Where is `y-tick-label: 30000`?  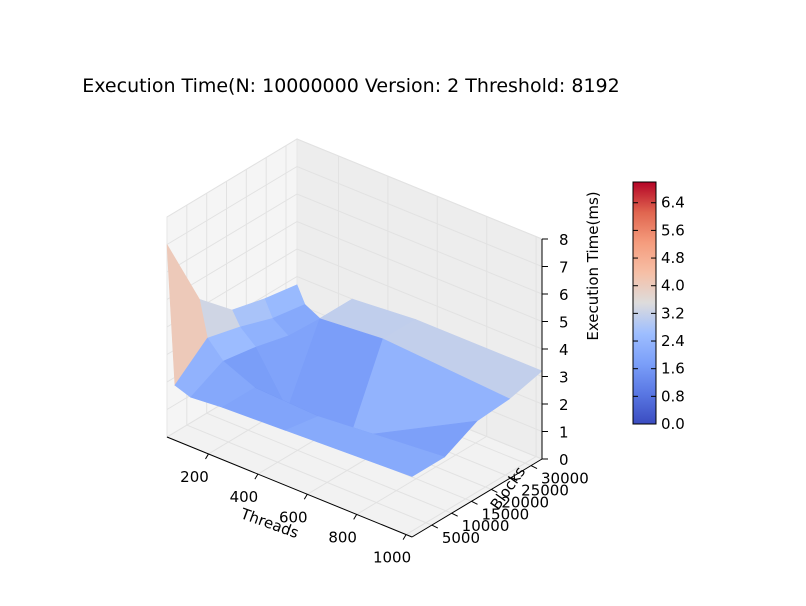 y-tick-label: 30000 is located at coordinates (565, 479).